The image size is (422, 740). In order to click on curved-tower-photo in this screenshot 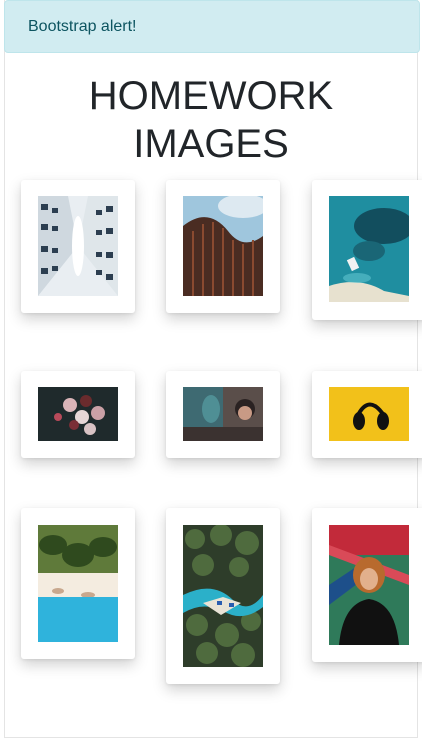, I will do `click(223, 246)`.